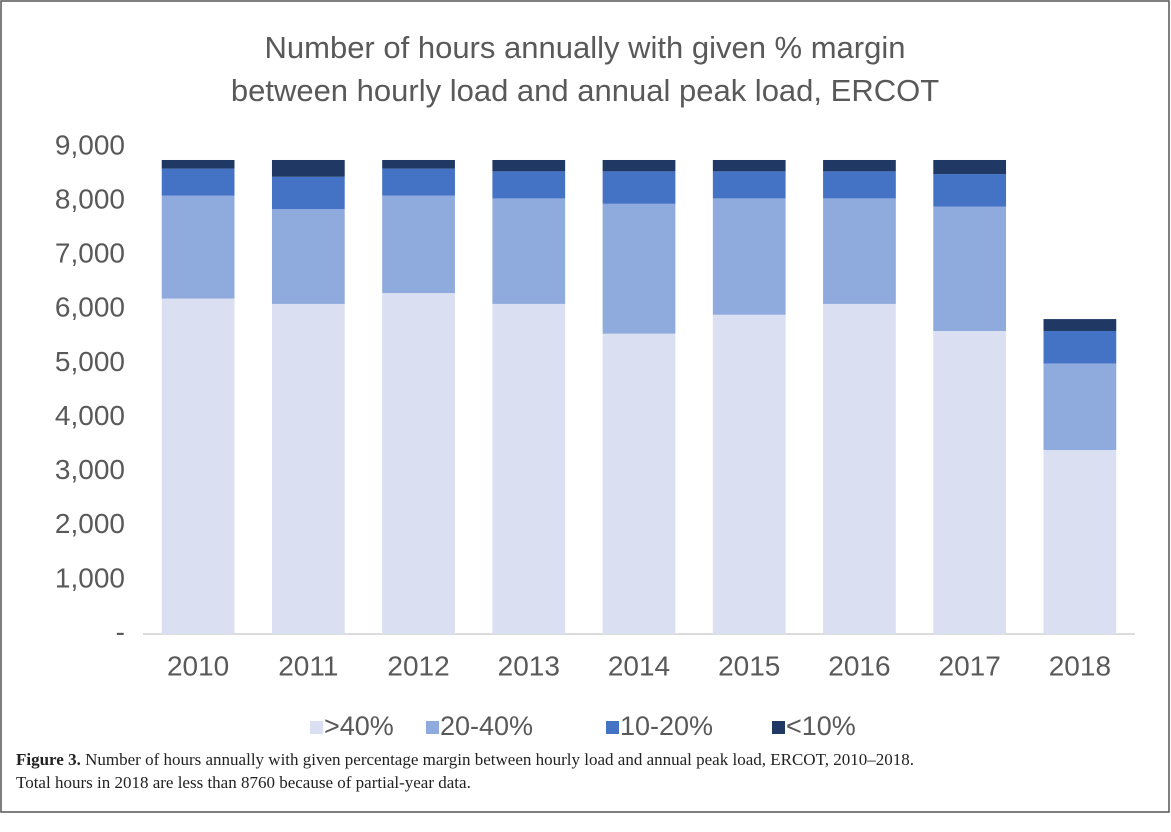 The image size is (1171, 832). What do you see at coordinates (1080, 665) in the screenshot?
I see `x-tick-label: 2018` at bounding box center [1080, 665].